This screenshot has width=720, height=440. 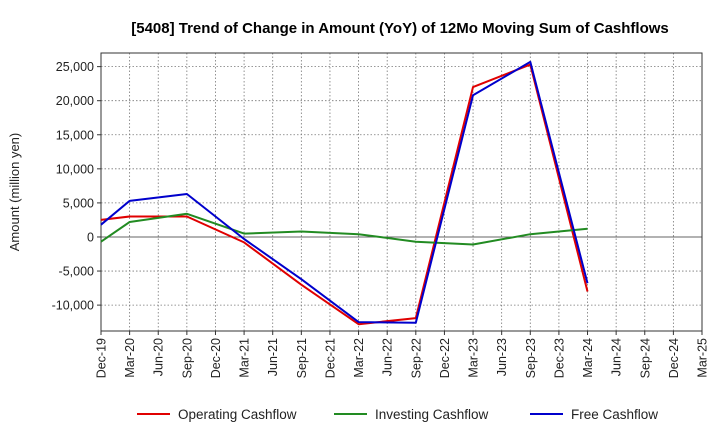 What do you see at coordinates (102, 358) in the screenshot?
I see `x-tick-label: Dec-19` at bounding box center [102, 358].